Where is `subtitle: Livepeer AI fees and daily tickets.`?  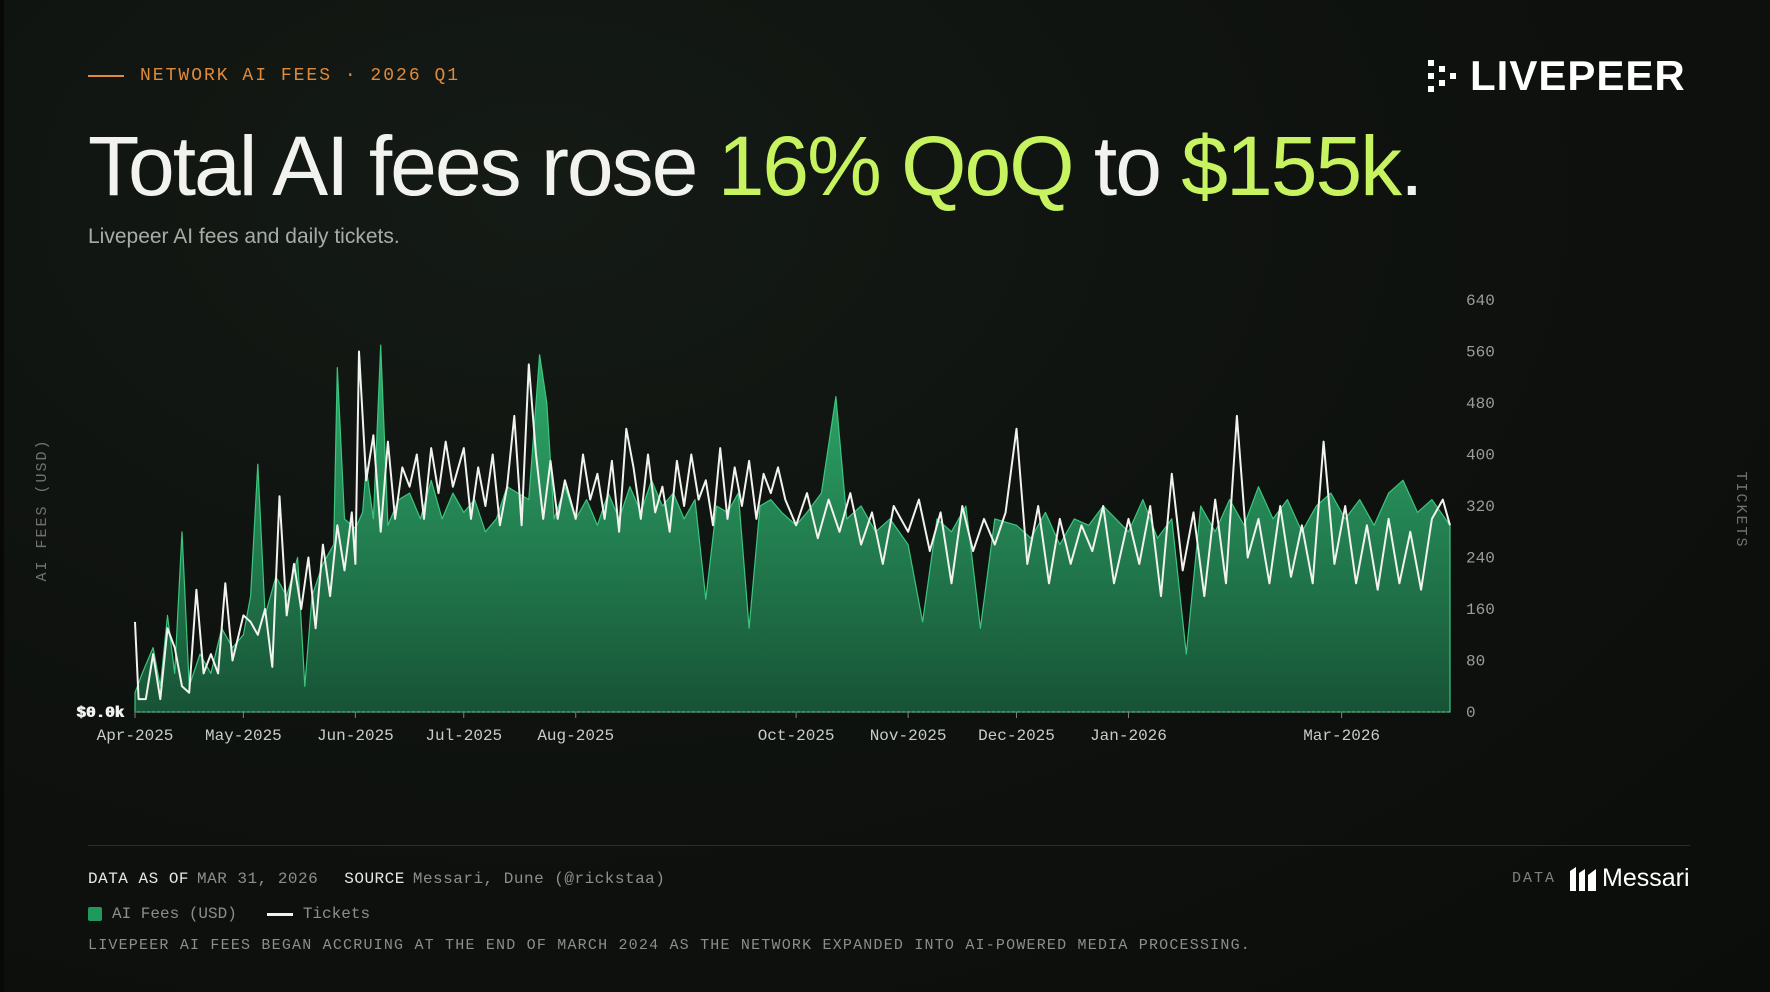 subtitle: Livepeer AI fees and daily tickets. is located at coordinates (244, 236).